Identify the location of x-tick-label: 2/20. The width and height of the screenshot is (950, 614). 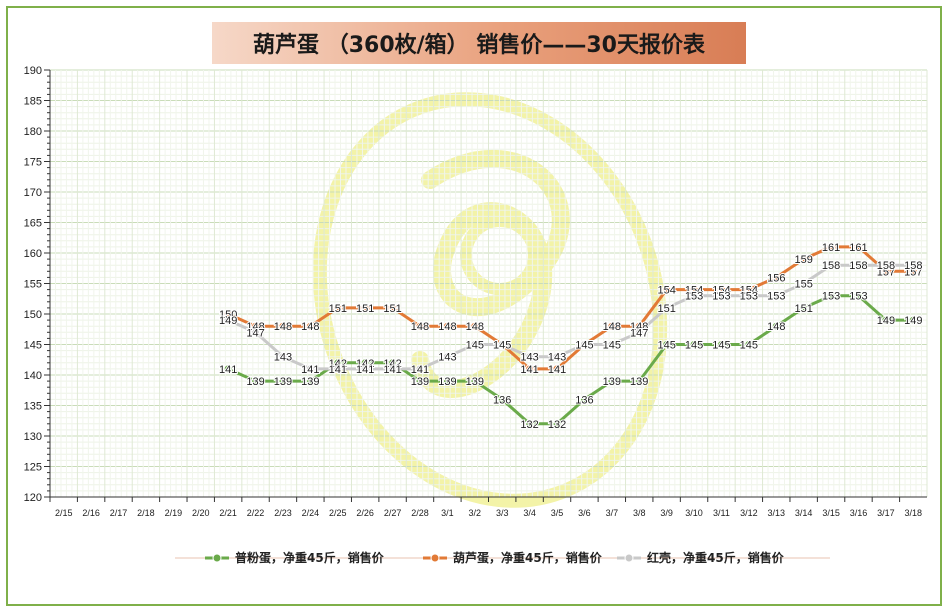
(201, 513).